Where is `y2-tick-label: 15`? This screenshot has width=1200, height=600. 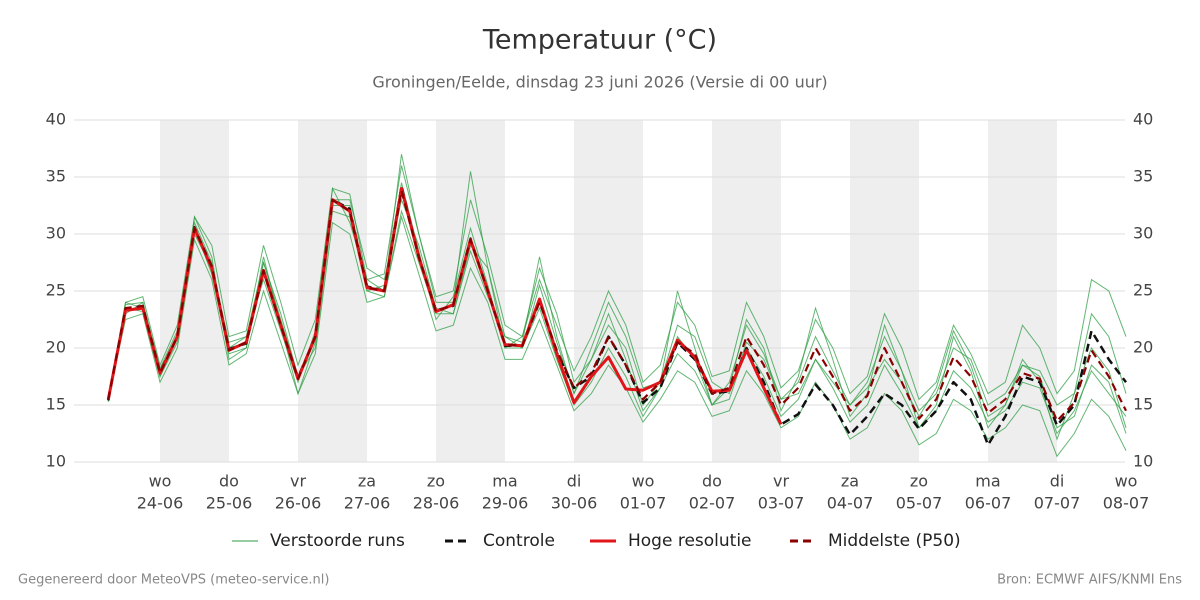 y2-tick-label: 15 is located at coordinates (1143, 404).